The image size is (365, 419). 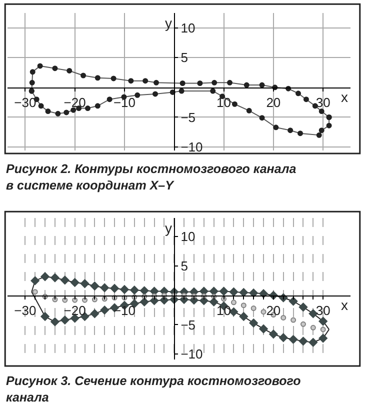 I want to click on x-tick-label: 10, so click(x=224, y=102).